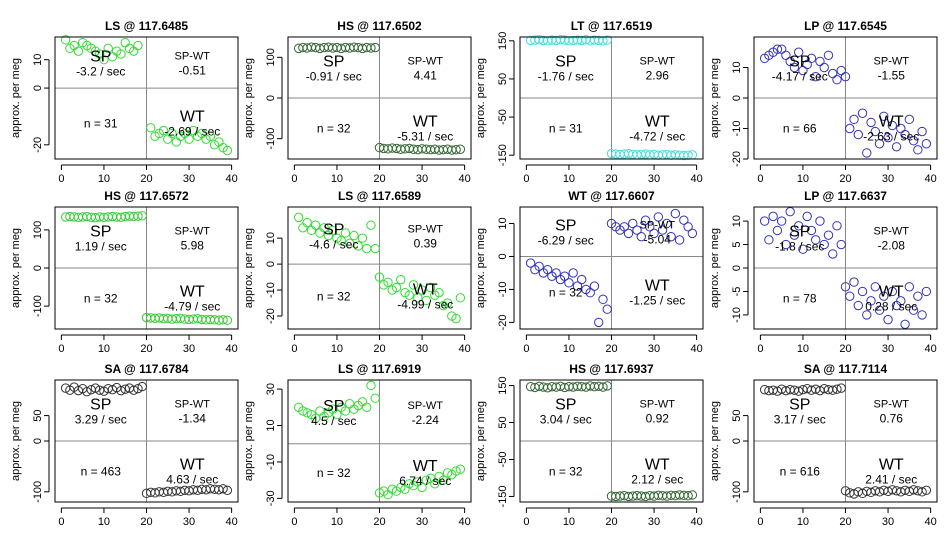  Describe the element at coordinates (737, 244) in the screenshot. I see `p8-y-tick-label-5: 5` at that location.